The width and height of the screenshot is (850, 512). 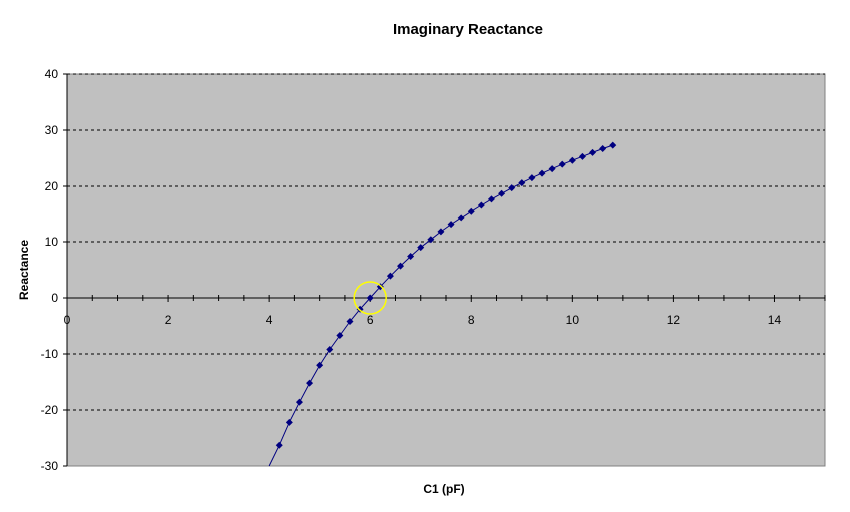 What do you see at coordinates (775, 320) in the screenshot?
I see `x-tick-label: 14` at bounding box center [775, 320].